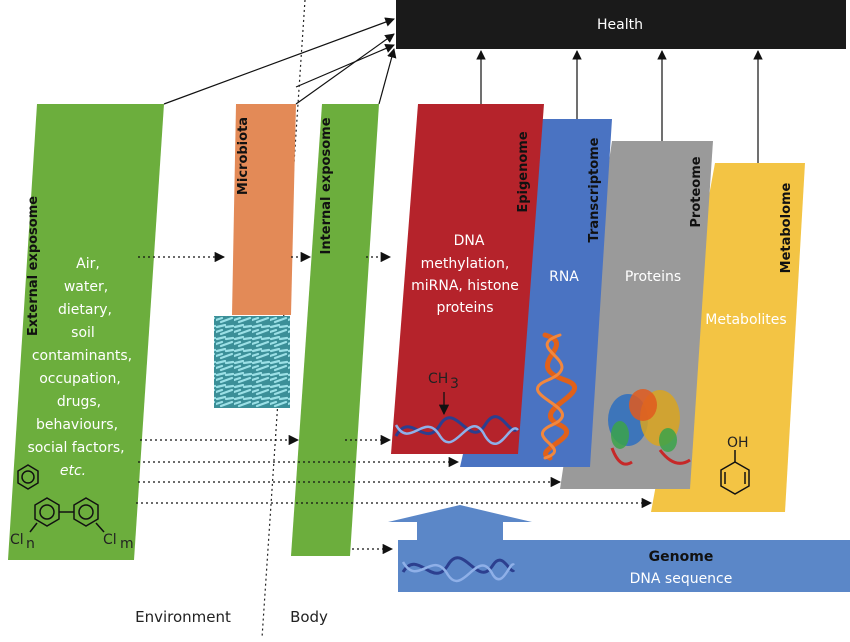 The image size is (850, 642). Describe the element at coordinates (86, 287) in the screenshot. I see `external-item: water,` at that location.